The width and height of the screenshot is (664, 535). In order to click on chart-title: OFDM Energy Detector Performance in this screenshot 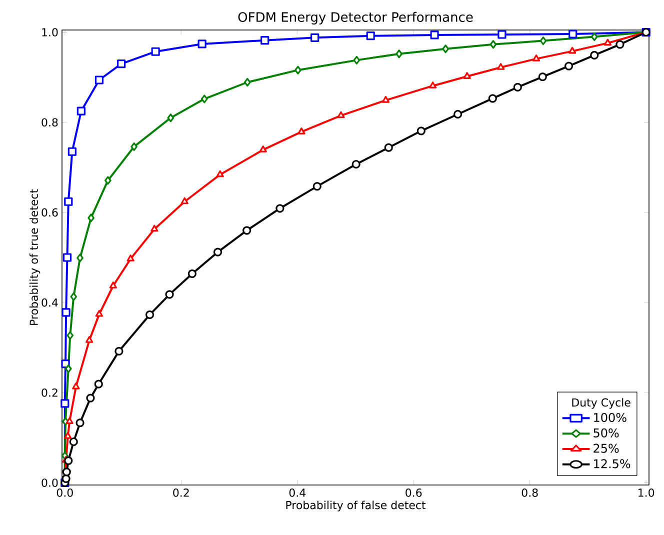, I will do `click(355, 18)`.